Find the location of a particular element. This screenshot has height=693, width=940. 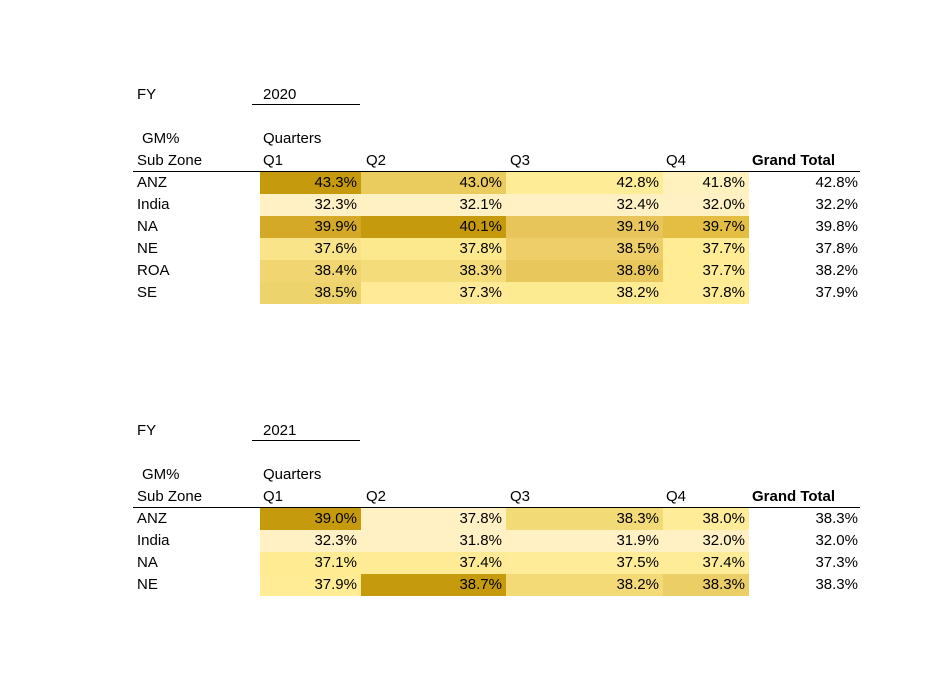

value-cell-q3: 38.3% is located at coordinates (584, 519).